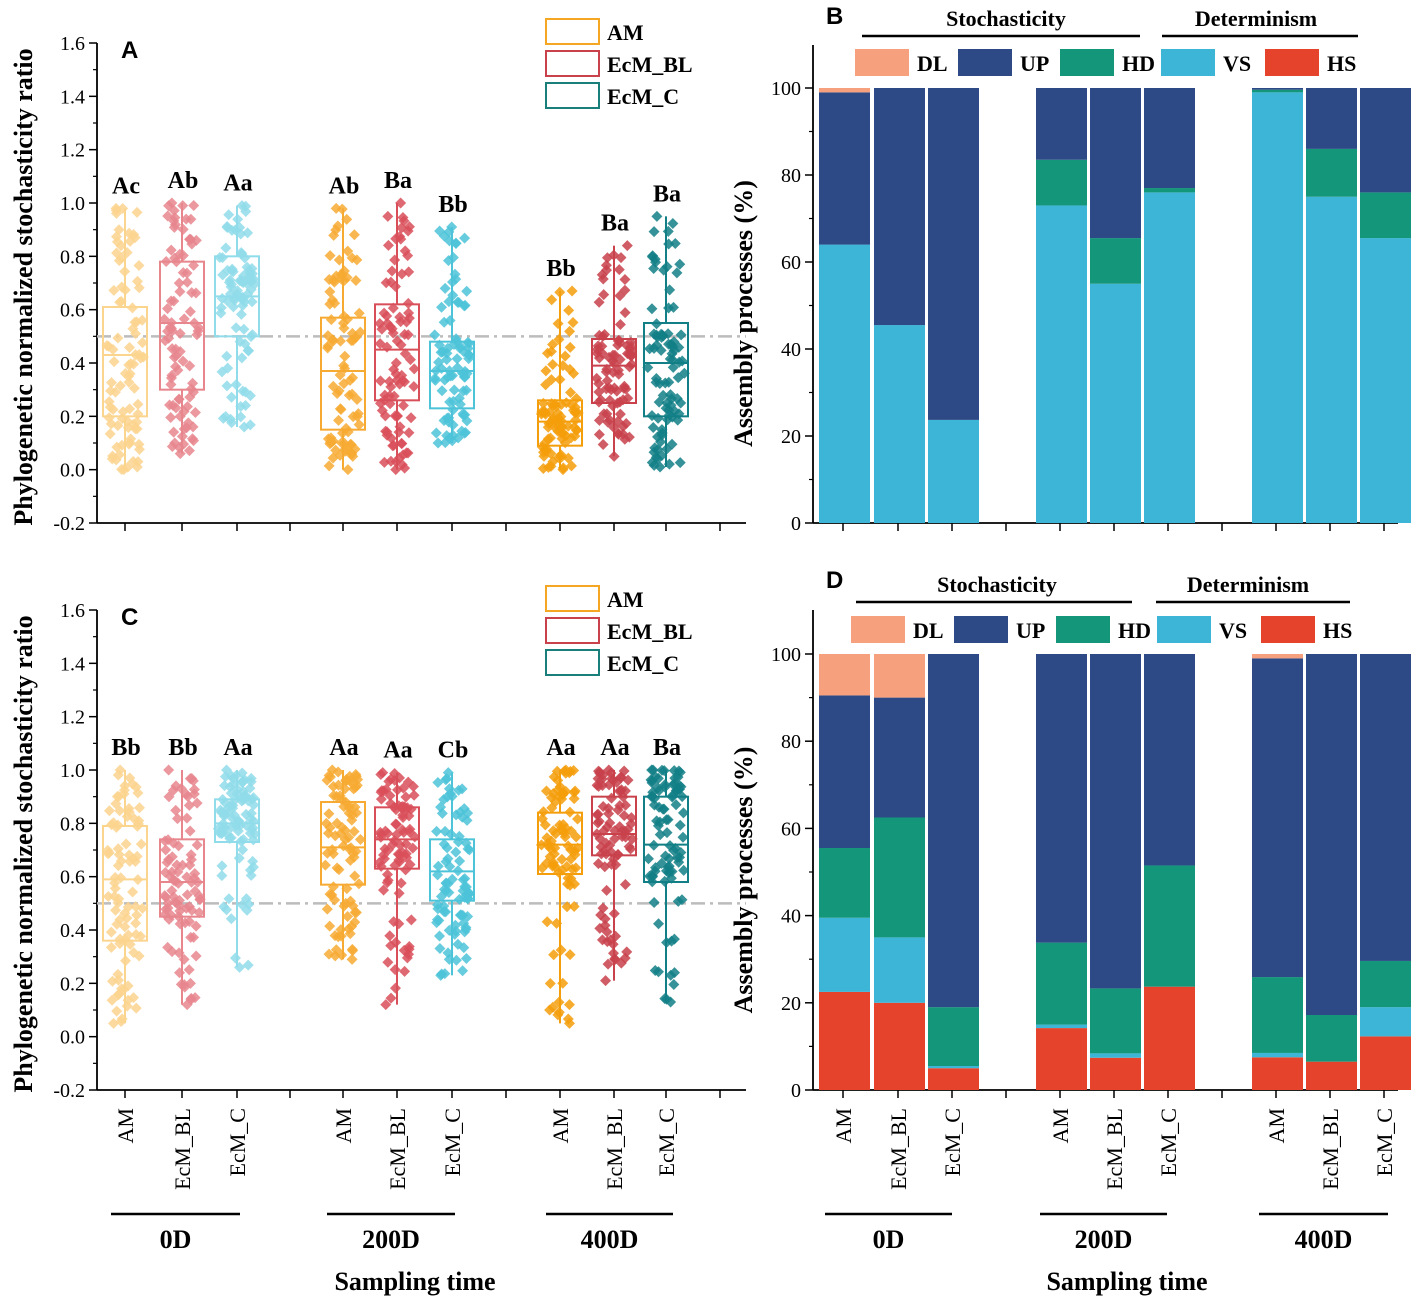 The image size is (1417, 1303). What do you see at coordinates (889, 1239) in the screenshot?
I see `group-label: 0D` at bounding box center [889, 1239].